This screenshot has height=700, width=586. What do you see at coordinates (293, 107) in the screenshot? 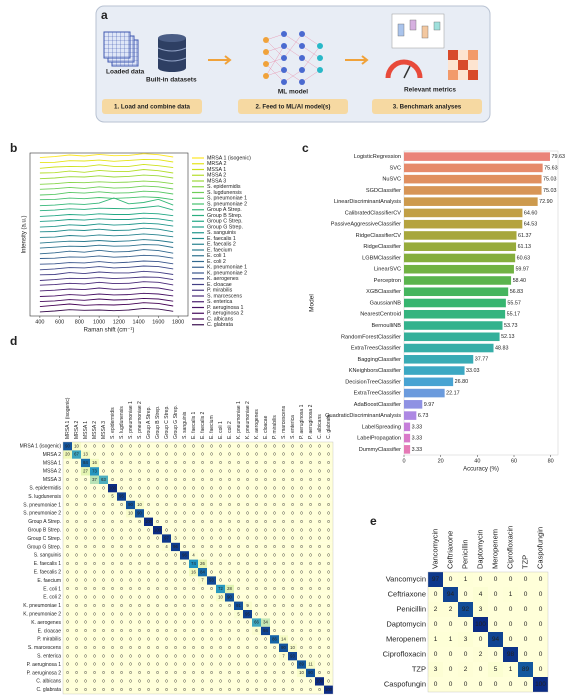
I see `step-label: 2. Feed to ML/AI model(s)` at bounding box center [293, 107].